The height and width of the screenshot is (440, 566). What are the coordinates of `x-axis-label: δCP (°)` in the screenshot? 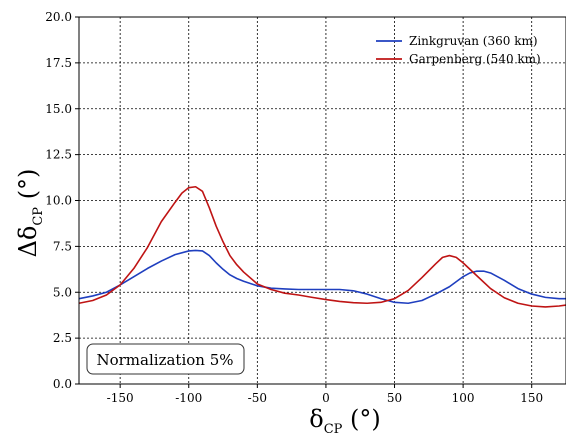 It's located at (345, 421).